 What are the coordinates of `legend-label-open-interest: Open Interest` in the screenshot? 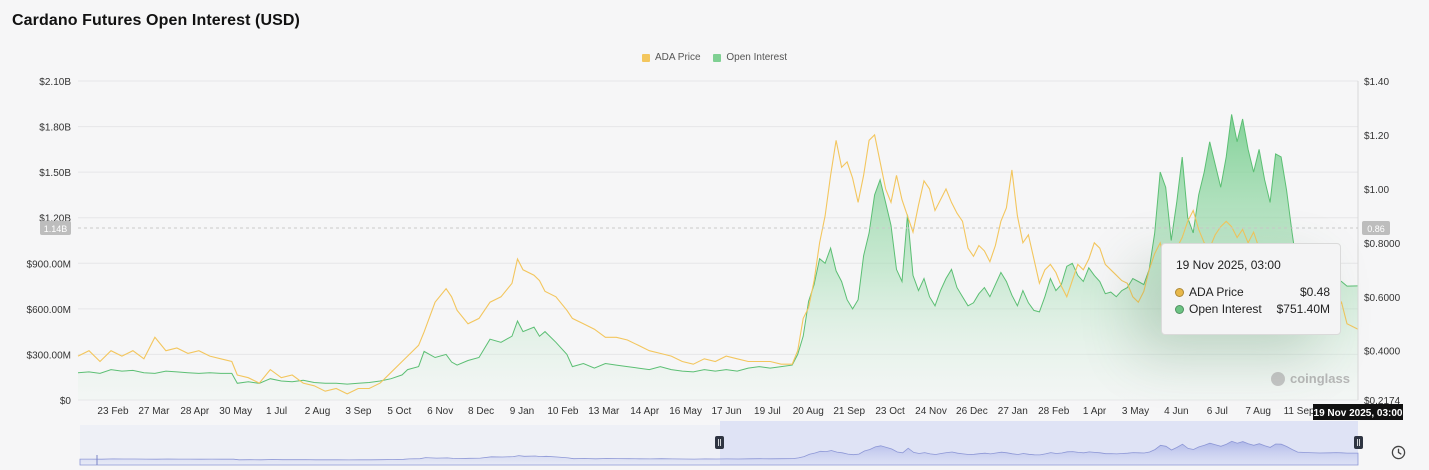 It's located at (756, 57).